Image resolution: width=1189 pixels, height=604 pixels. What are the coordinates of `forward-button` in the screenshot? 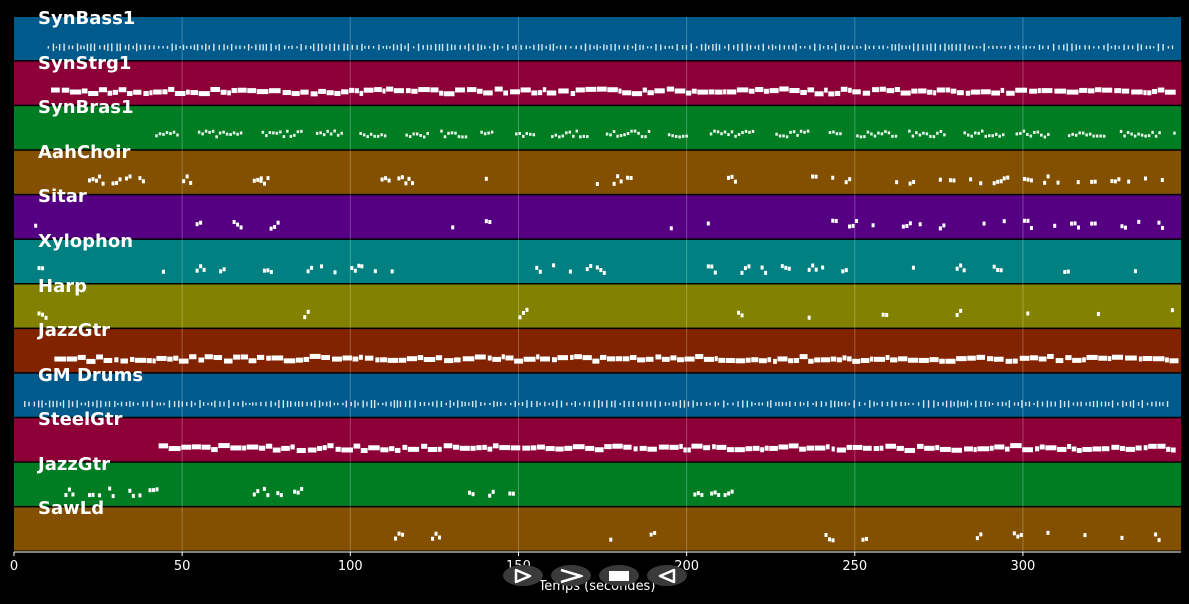 It's located at (571, 575).